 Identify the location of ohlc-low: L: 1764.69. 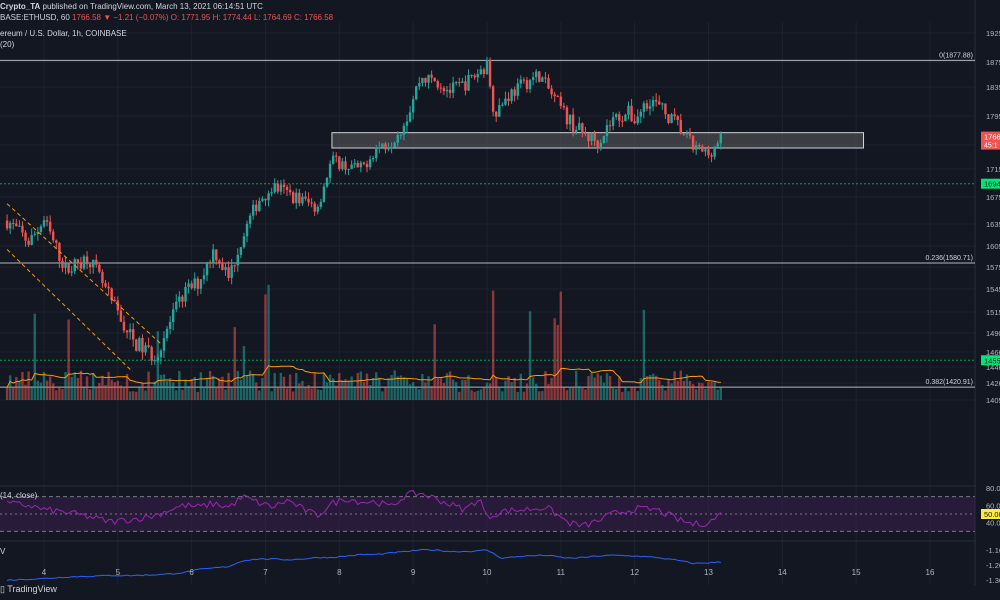
(272, 17).